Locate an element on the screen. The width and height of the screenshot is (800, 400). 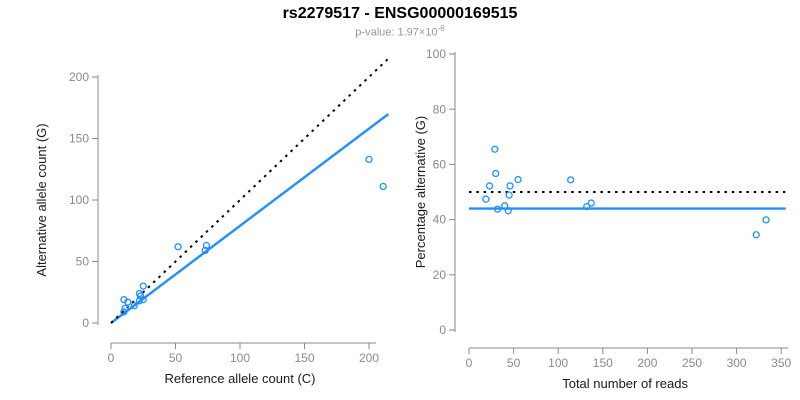
x-tick-label: 350 is located at coordinates (781, 363).